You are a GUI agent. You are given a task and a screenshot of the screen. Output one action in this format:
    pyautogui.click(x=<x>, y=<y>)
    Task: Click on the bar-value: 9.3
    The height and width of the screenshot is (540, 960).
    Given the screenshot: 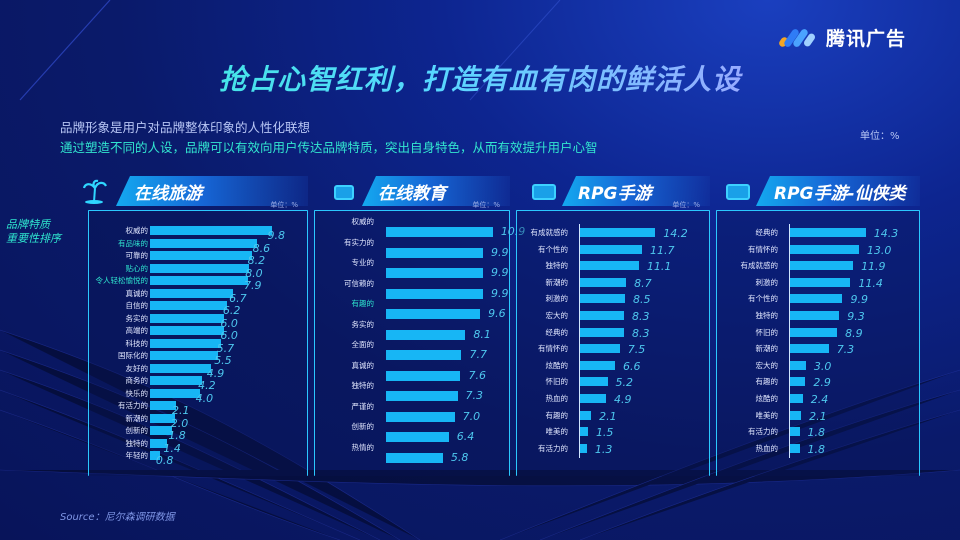 What is the action you would take?
    pyautogui.click(x=856, y=316)
    